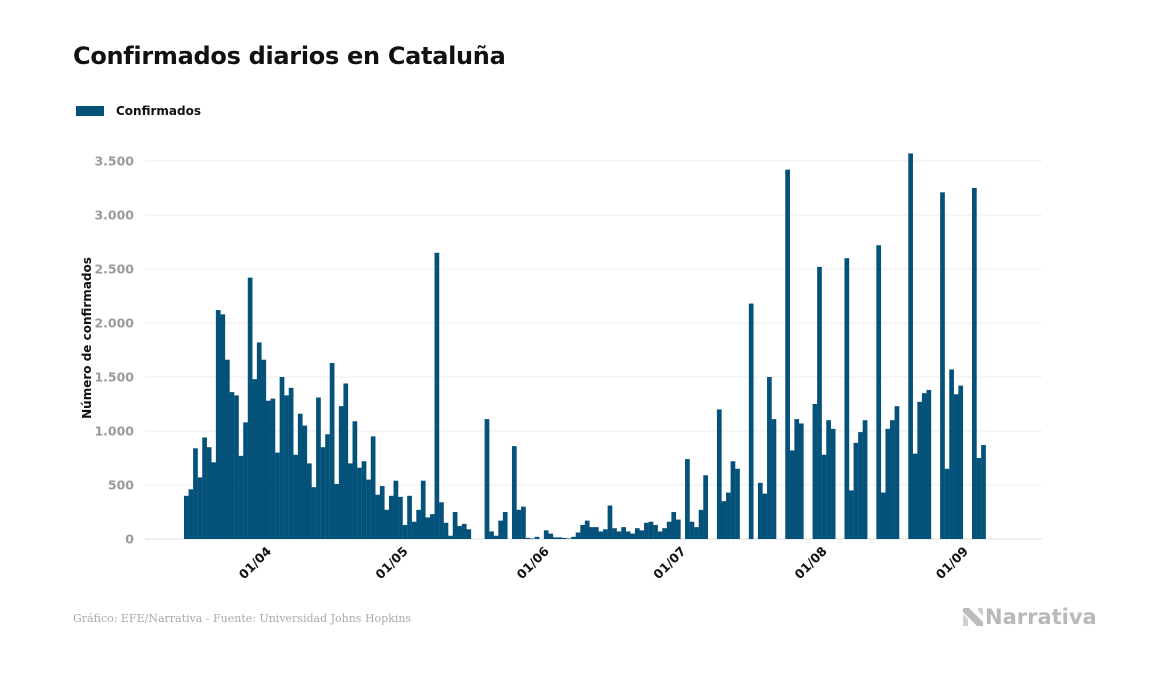  I want to click on legend-label: Confirmados, so click(158, 111).